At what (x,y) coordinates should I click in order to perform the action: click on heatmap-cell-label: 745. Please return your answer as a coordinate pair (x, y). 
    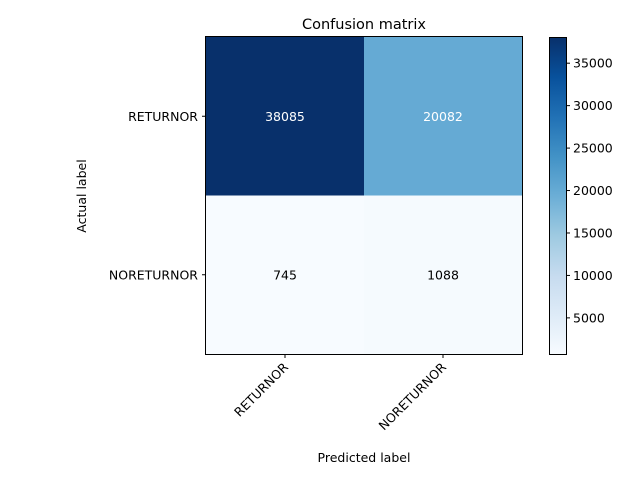
    Looking at the image, I should click on (285, 274).